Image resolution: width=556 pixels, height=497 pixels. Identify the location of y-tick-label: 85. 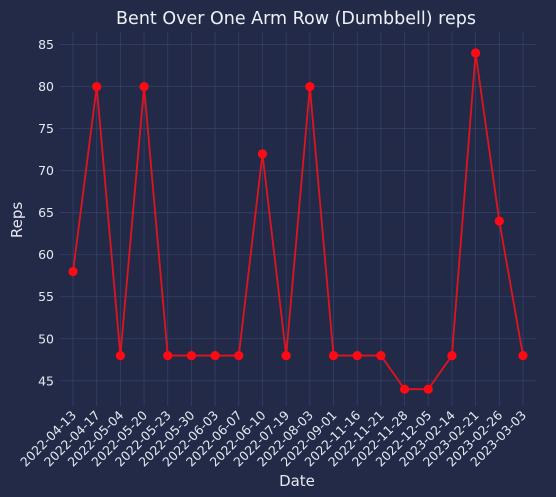
(46, 44).